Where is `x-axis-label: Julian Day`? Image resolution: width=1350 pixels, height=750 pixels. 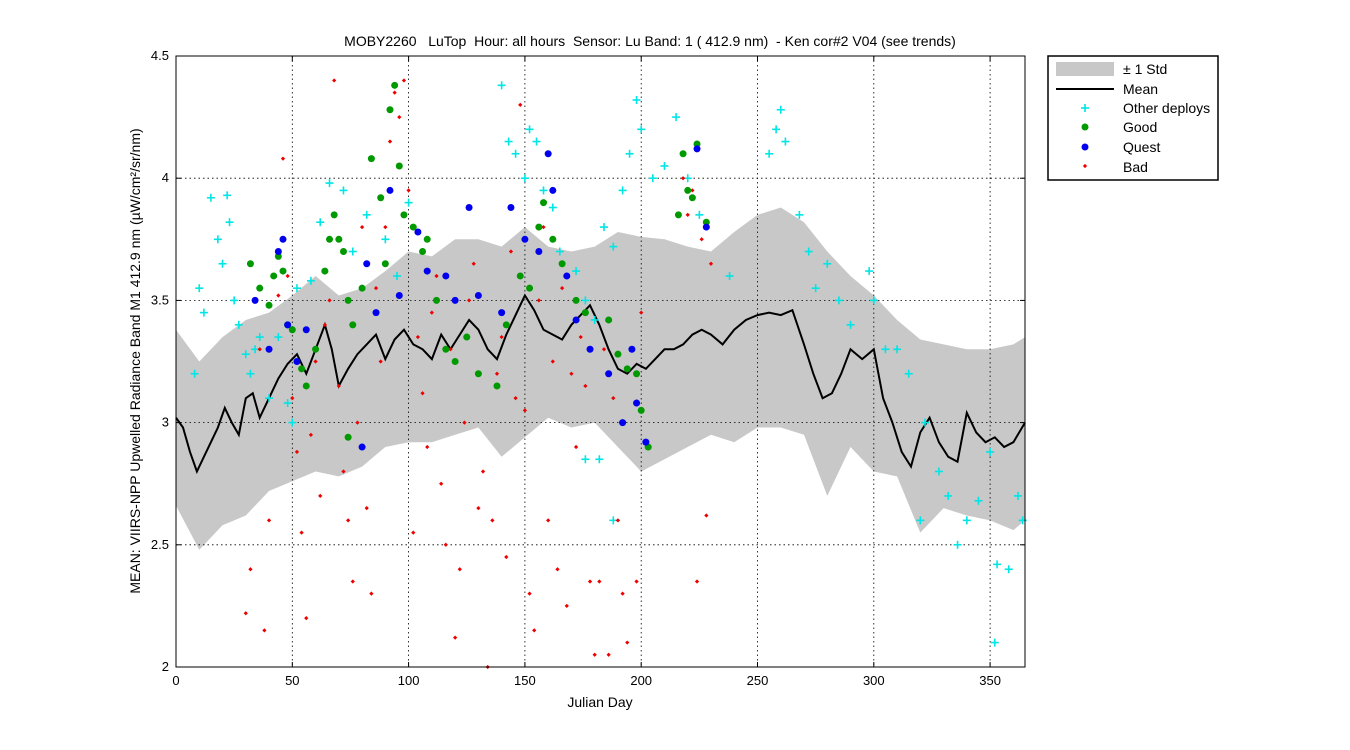
x-axis-label: Julian Day is located at coordinates (599, 702).